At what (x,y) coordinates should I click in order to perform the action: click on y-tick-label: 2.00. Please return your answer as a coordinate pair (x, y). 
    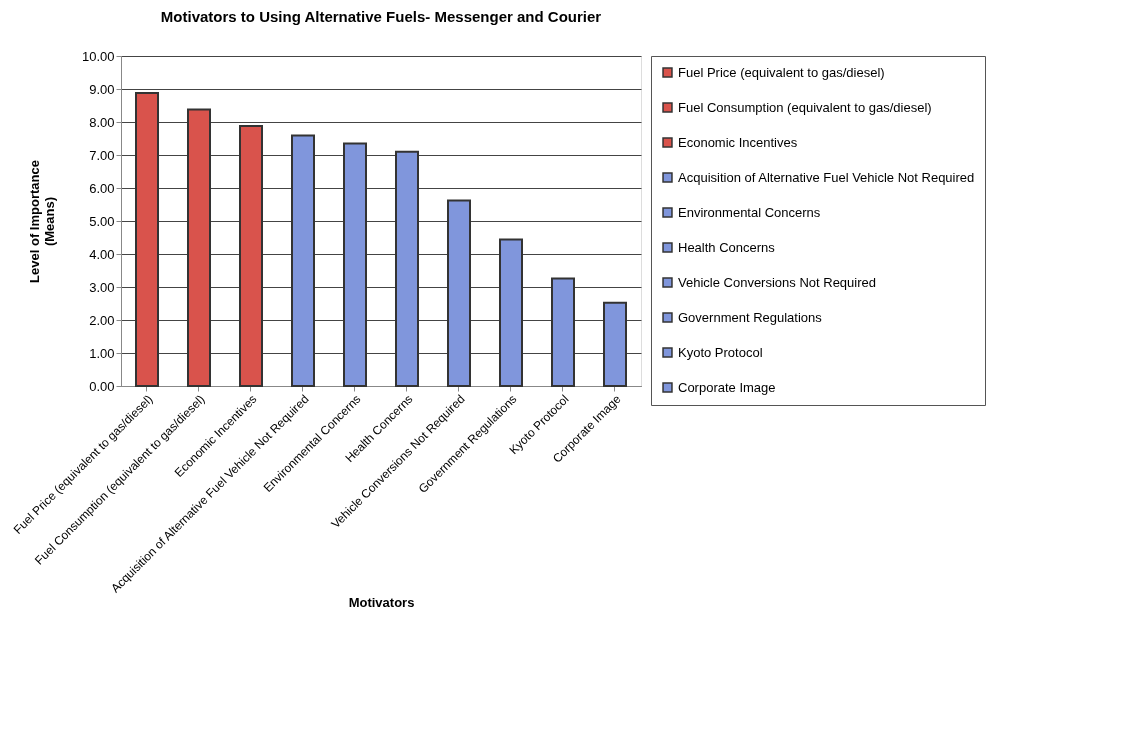
    Looking at the image, I should click on (102, 320).